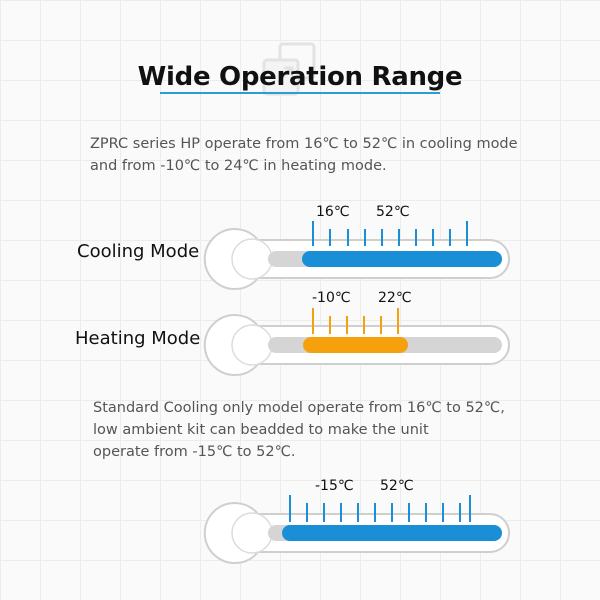 The width and height of the screenshot is (600, 600). Describe the element at coordinates (392, 533) in the screenshot. I see `range-fill` at that location.